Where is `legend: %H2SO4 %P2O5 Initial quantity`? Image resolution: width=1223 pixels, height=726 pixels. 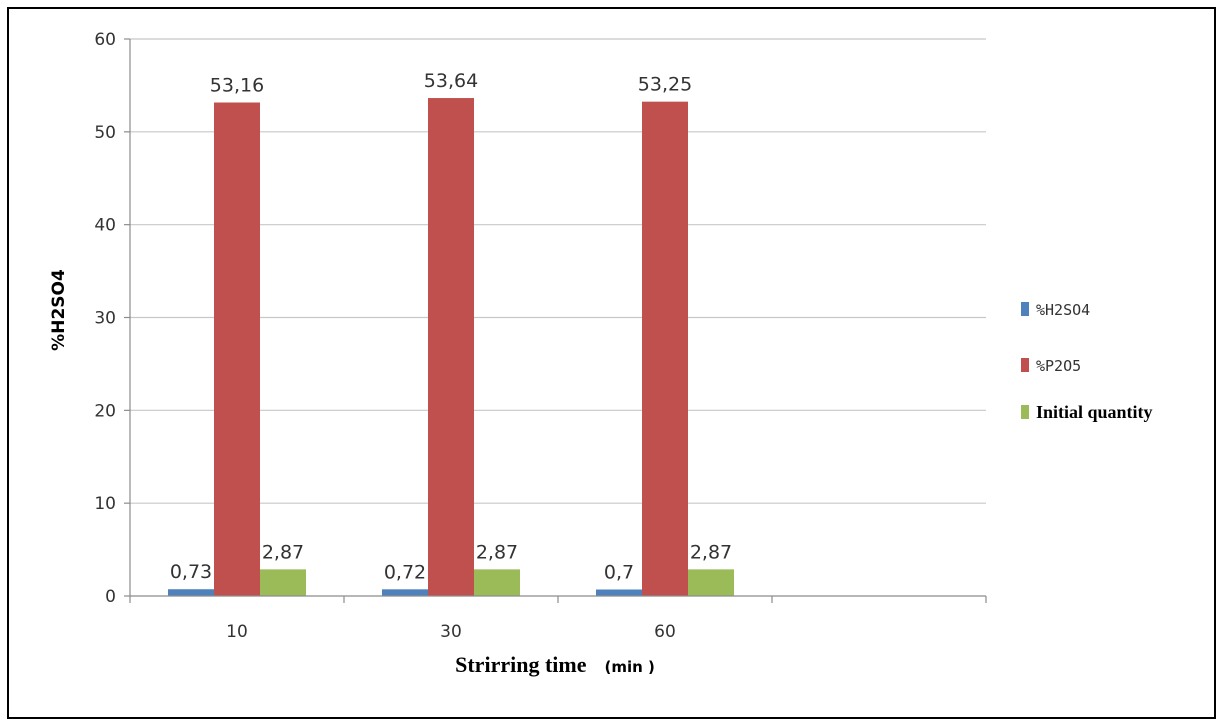
legend: %H2SO4 %P2O5 Initial quantity is located at coordinates (1087, 361).